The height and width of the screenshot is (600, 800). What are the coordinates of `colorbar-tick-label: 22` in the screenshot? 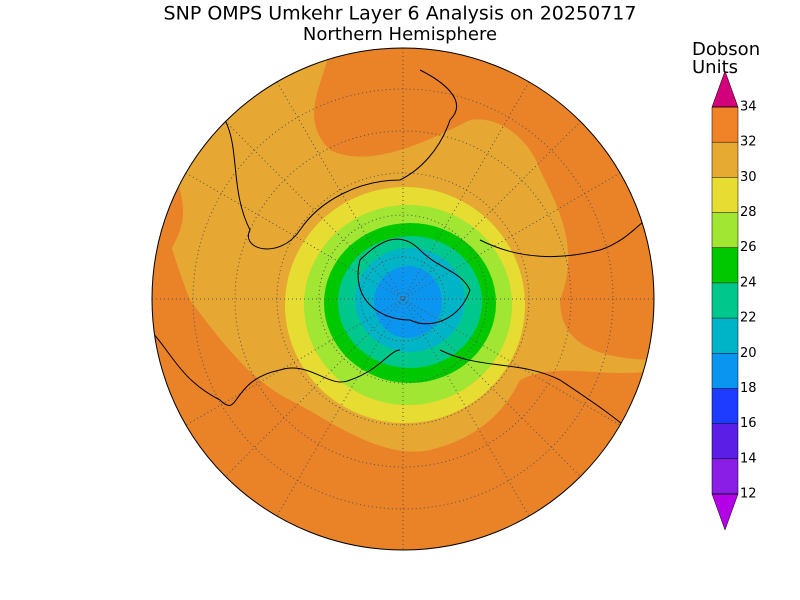 It's located at (748, 318).